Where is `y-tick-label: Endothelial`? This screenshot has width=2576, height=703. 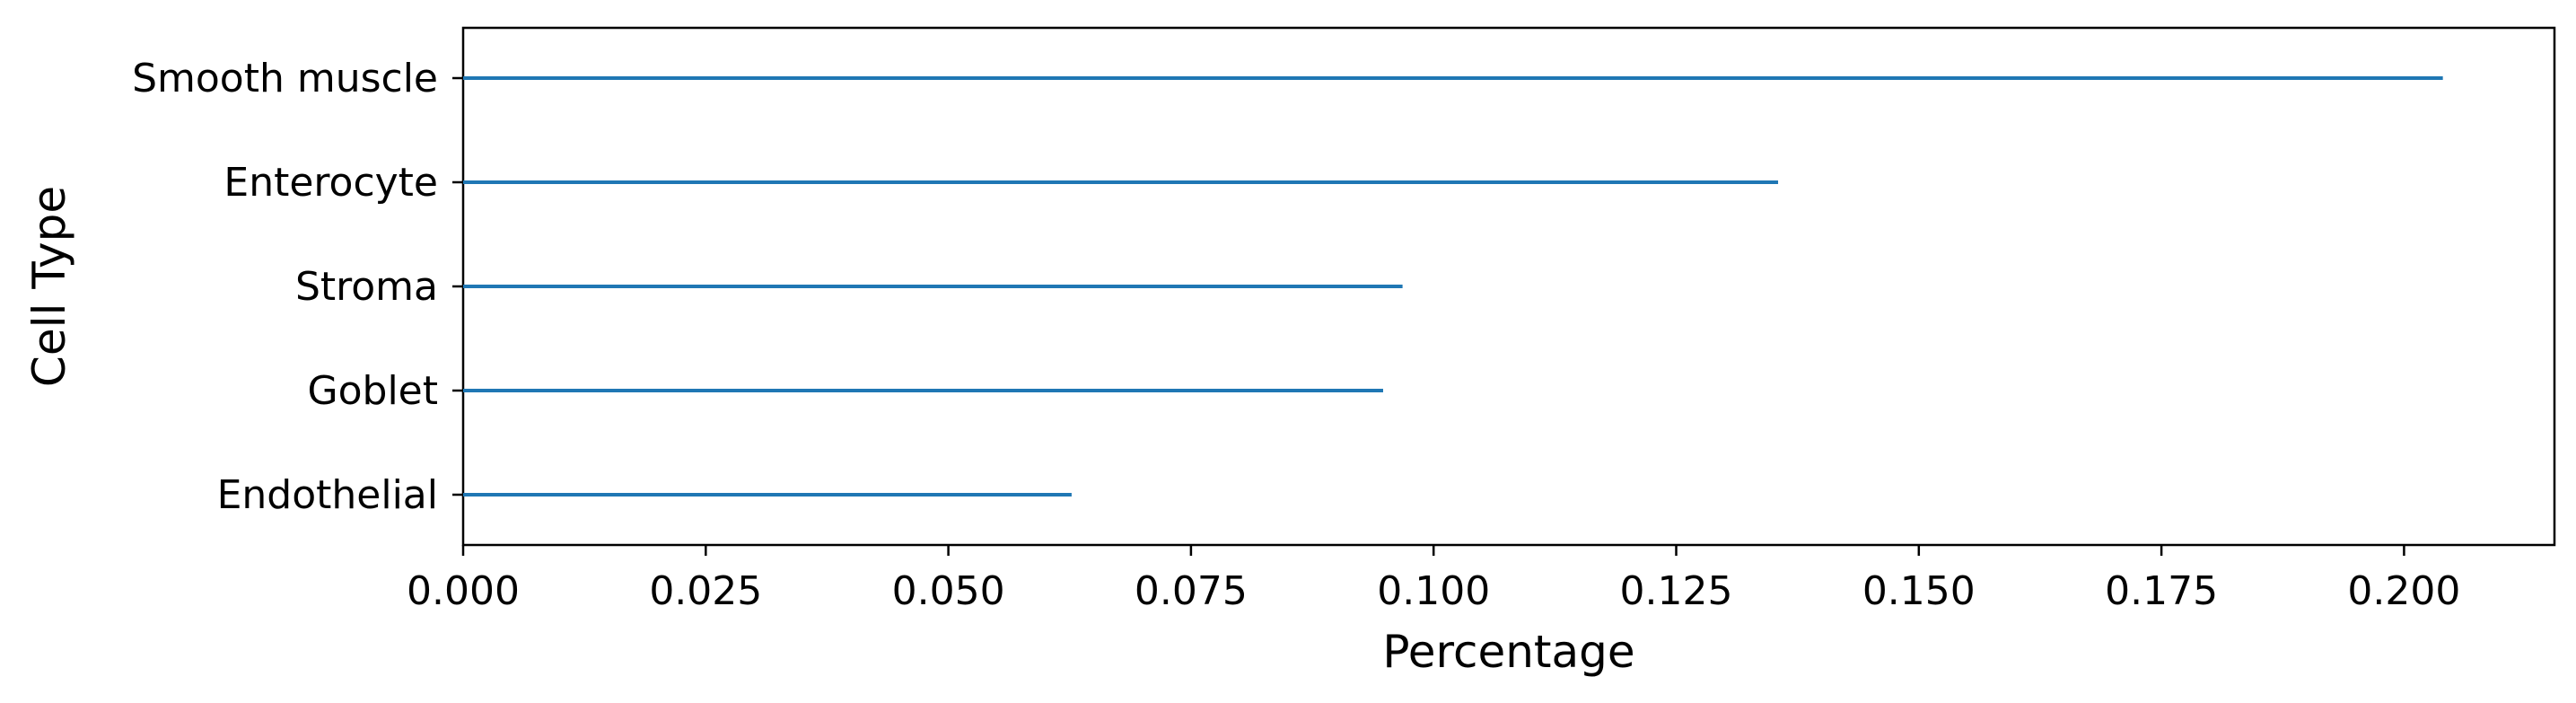 y-tick-label: Endothelial is located at coordinates (327, 495).